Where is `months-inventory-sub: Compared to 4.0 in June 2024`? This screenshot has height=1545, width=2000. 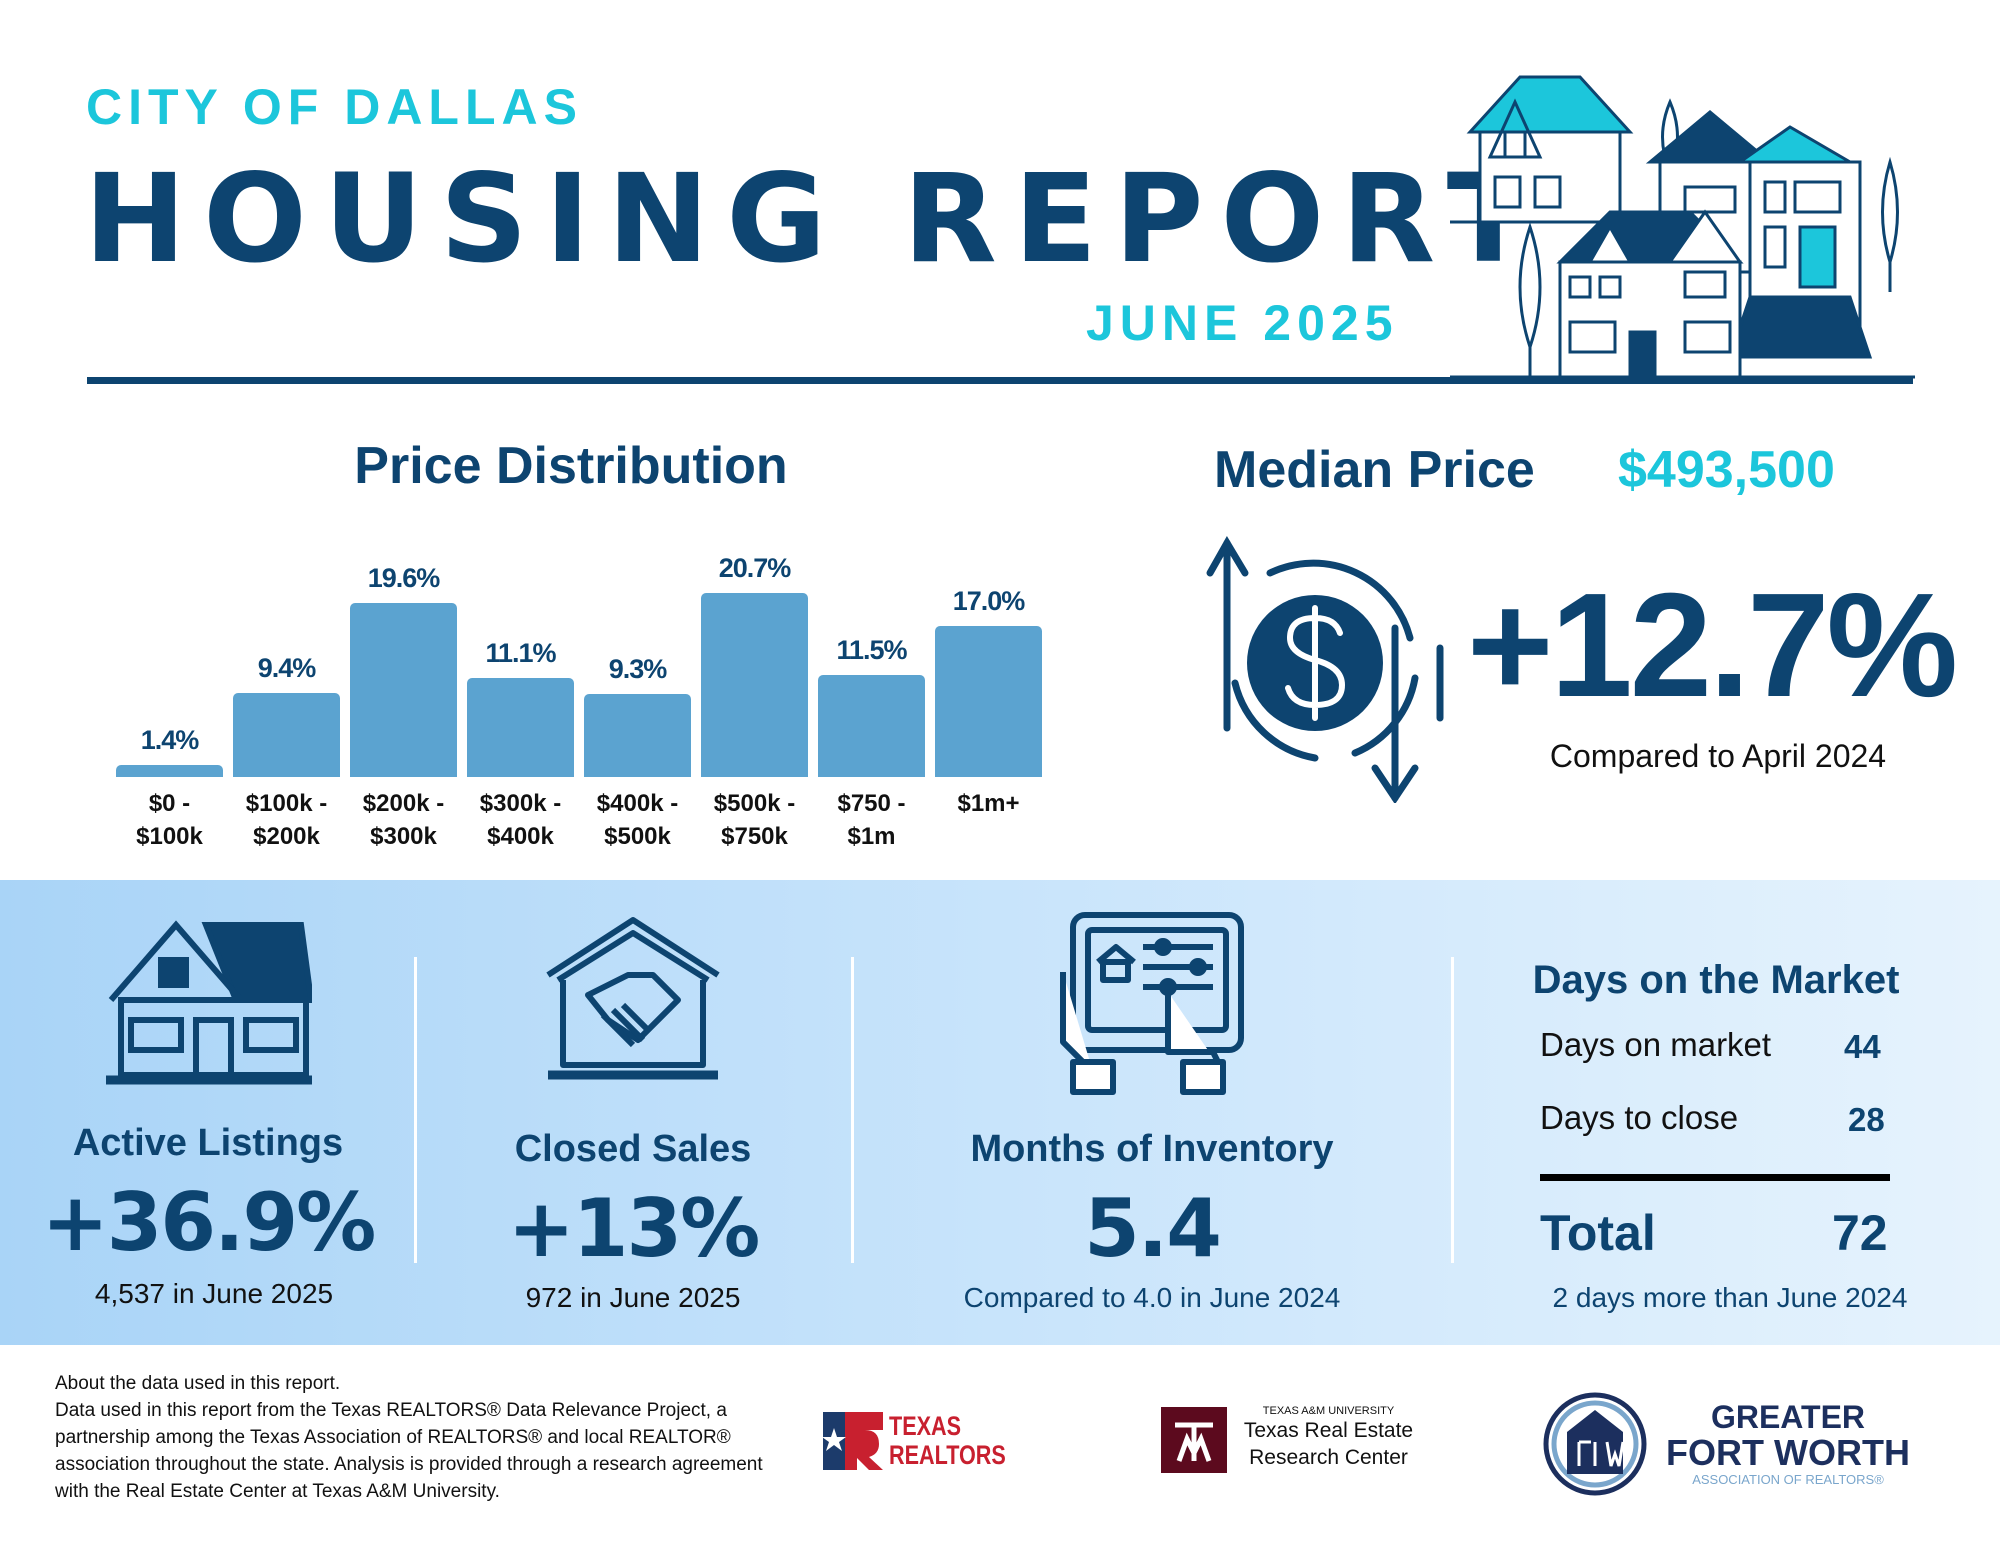 months-inventory-sub: Compared to 4.0 in June 2024 is located at coordinates (1152, 1297).